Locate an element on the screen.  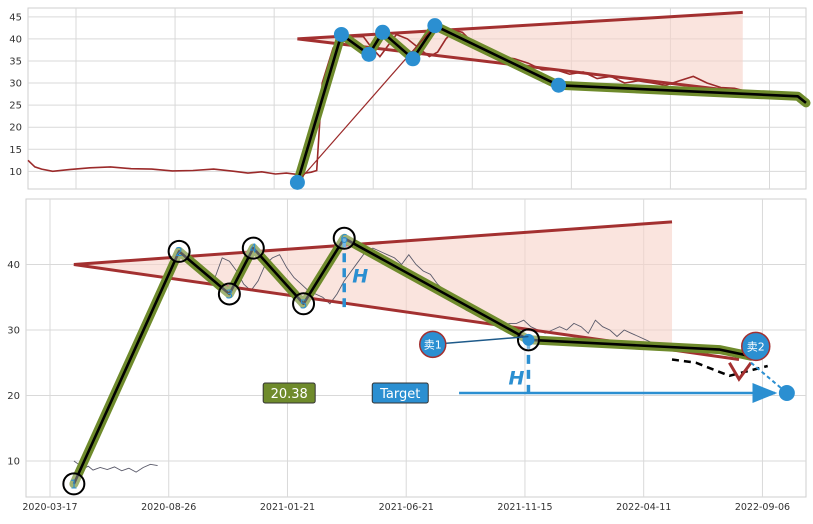
sell1-badge is located at coordinates (432, 344).